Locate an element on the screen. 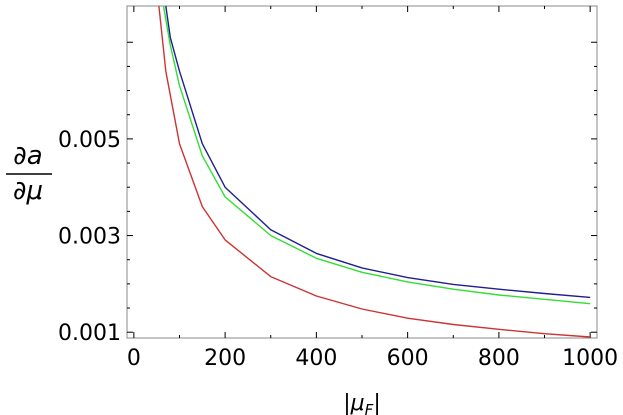 Image resolution: width=623 pixels, height=415 pixels. x-axis-label: |μF| is located at coordinates (361, 403).